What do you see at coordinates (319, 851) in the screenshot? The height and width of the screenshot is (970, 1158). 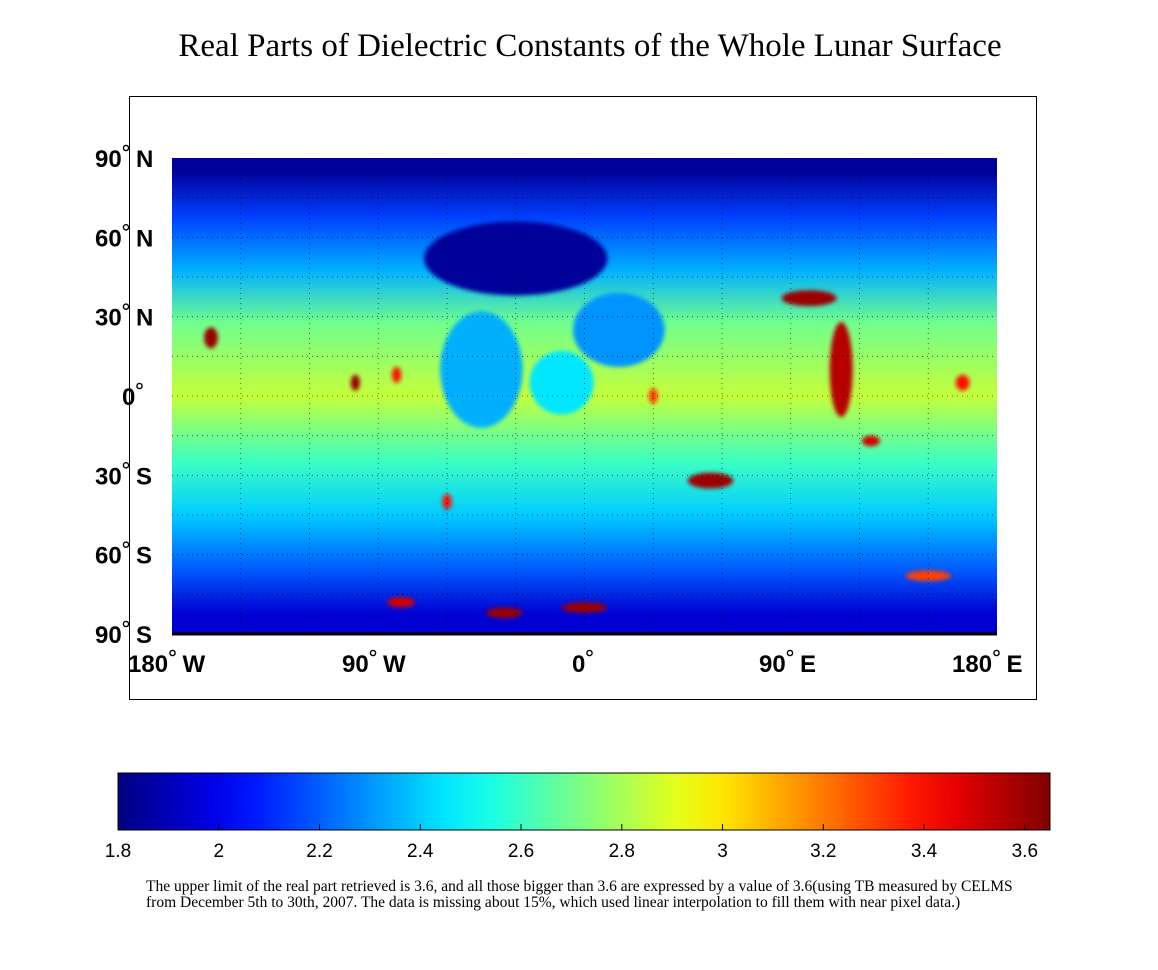 I see `colorbar-tick-label: 2.2` at bounding box center [319, 851].